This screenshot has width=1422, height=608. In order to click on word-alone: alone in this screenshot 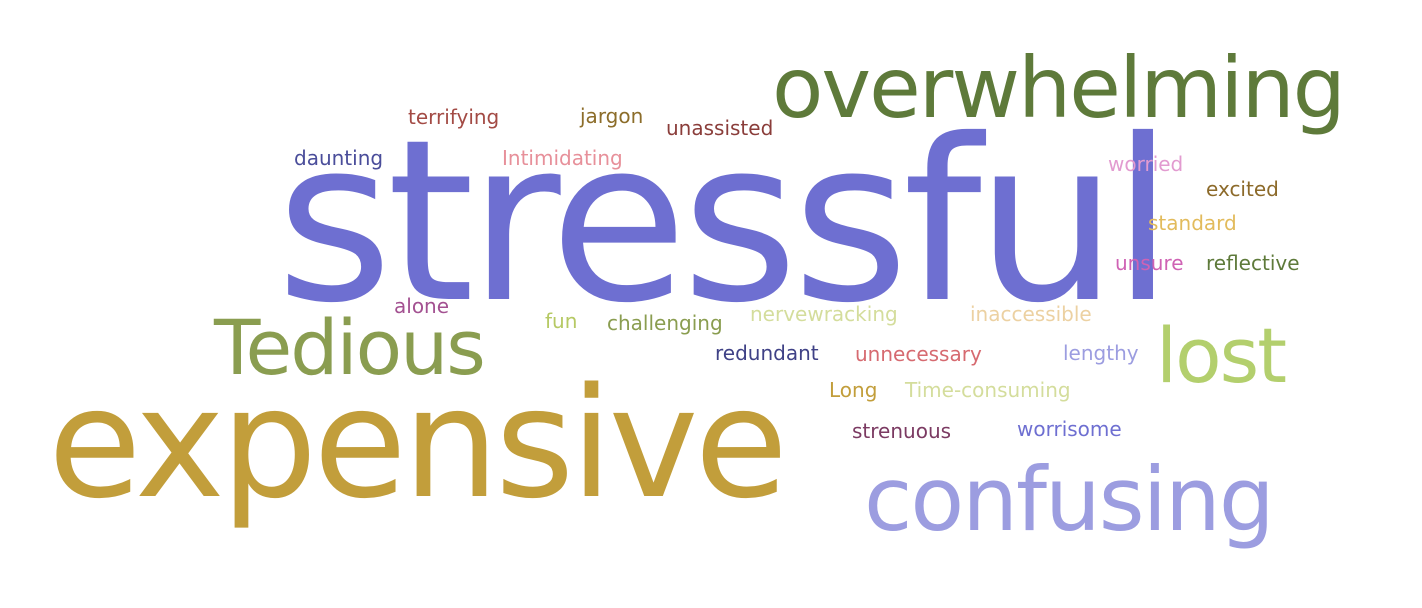, I will do `click(422, 306)`.